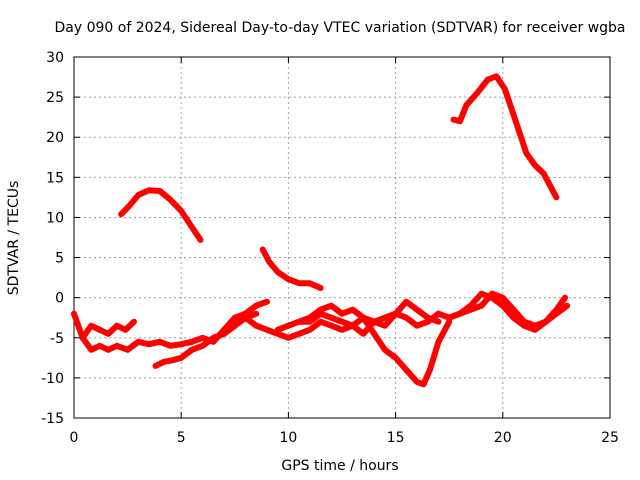  What do you see at coordinates (396, 438) in the screenshot?
I see `x-tick-label: 15` at bounding box center [396, 438].